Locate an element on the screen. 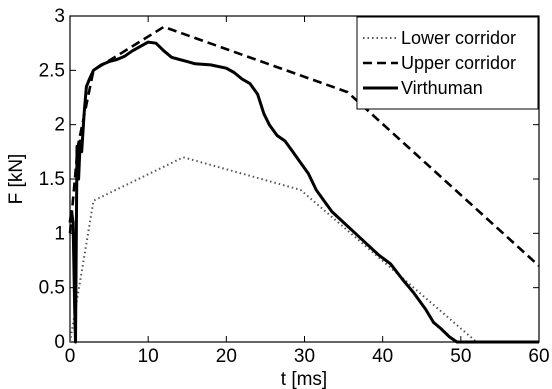 The height and width of the screenshot is (389, 552). x-tick-labels: 0 10 20 30 40 50 60 is located at coordinates (307, 356).